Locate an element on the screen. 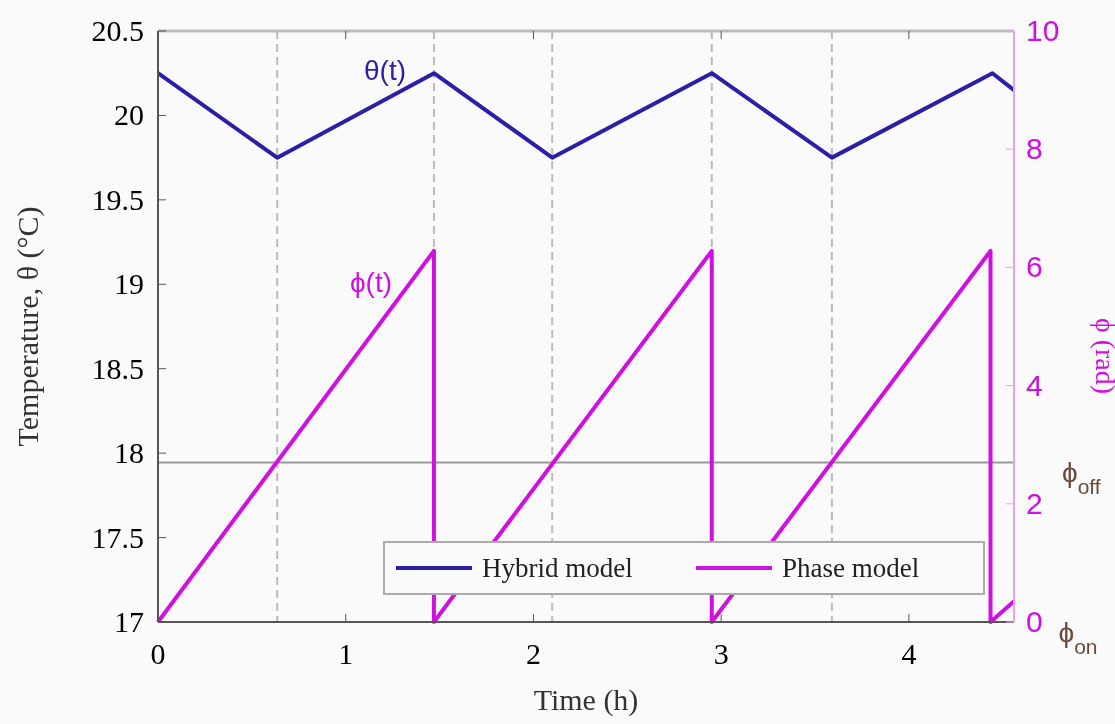 The width and height of the screenshot is (1115, 724). y-tick-label: 20.5 is located at coordinates (117, 30).